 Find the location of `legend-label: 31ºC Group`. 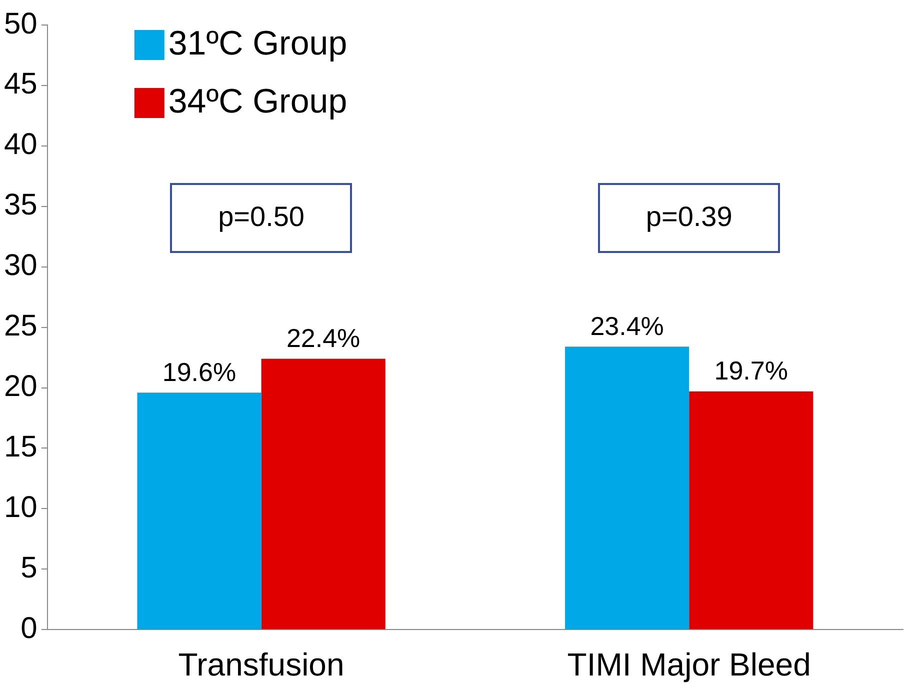

legend-label: 31ºC Group is located at coordinates (258, 43).